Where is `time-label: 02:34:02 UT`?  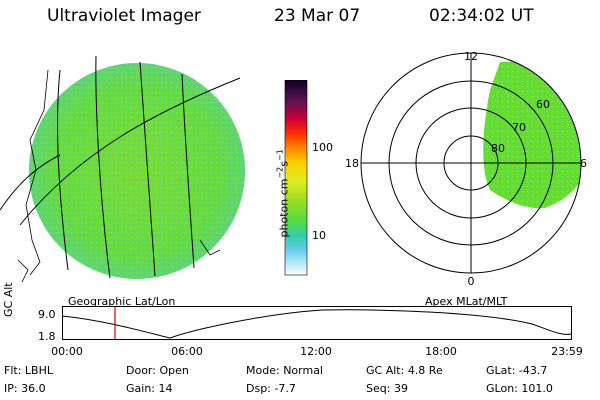 time-label: 02:34:02 UT is located at coordinates (481, 16).